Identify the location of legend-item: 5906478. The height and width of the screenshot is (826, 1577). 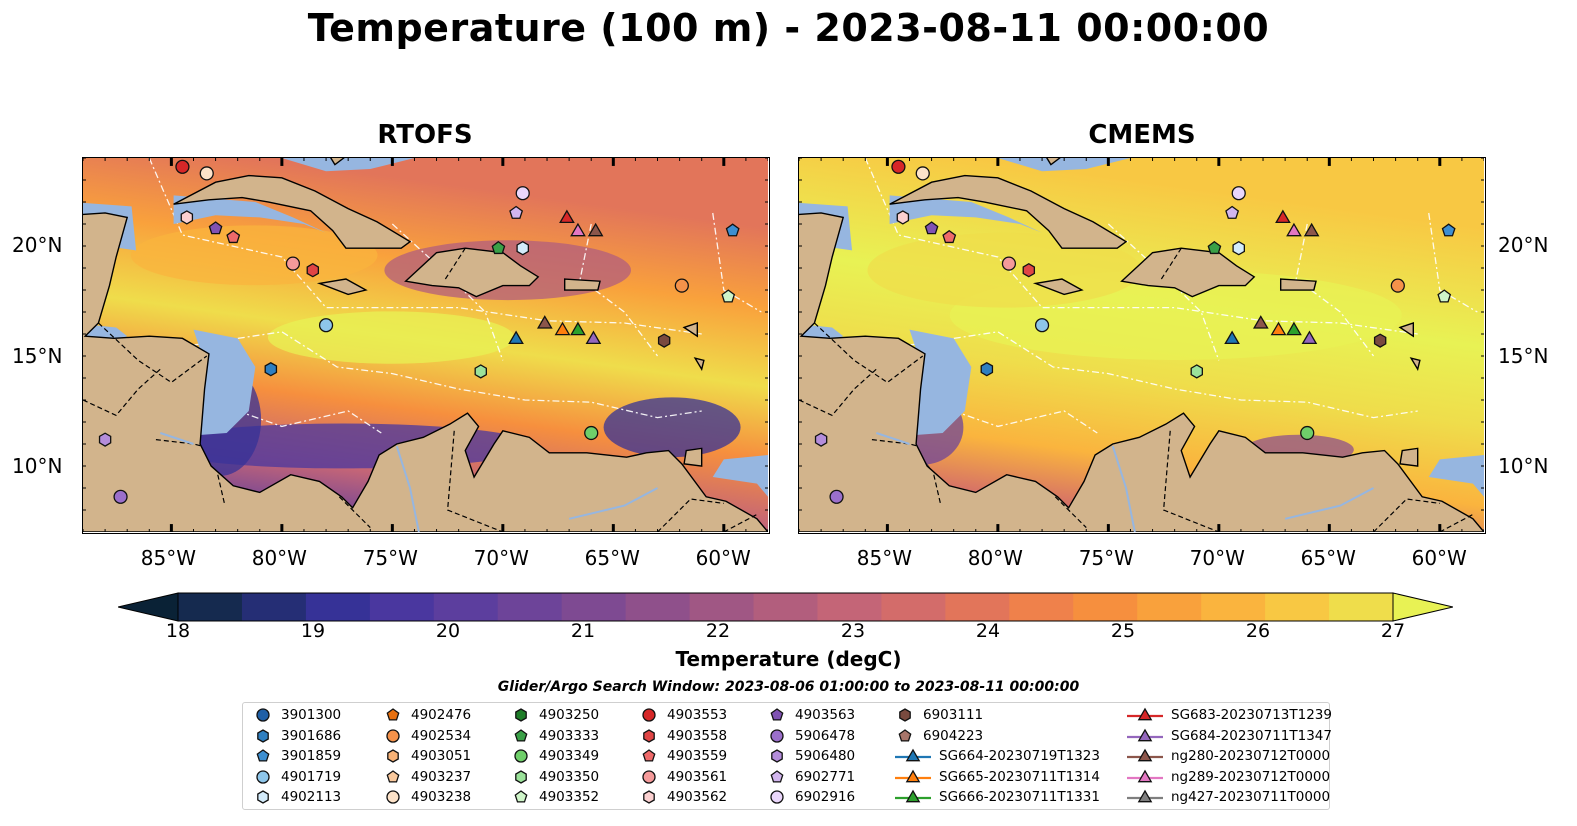
(811, 736).